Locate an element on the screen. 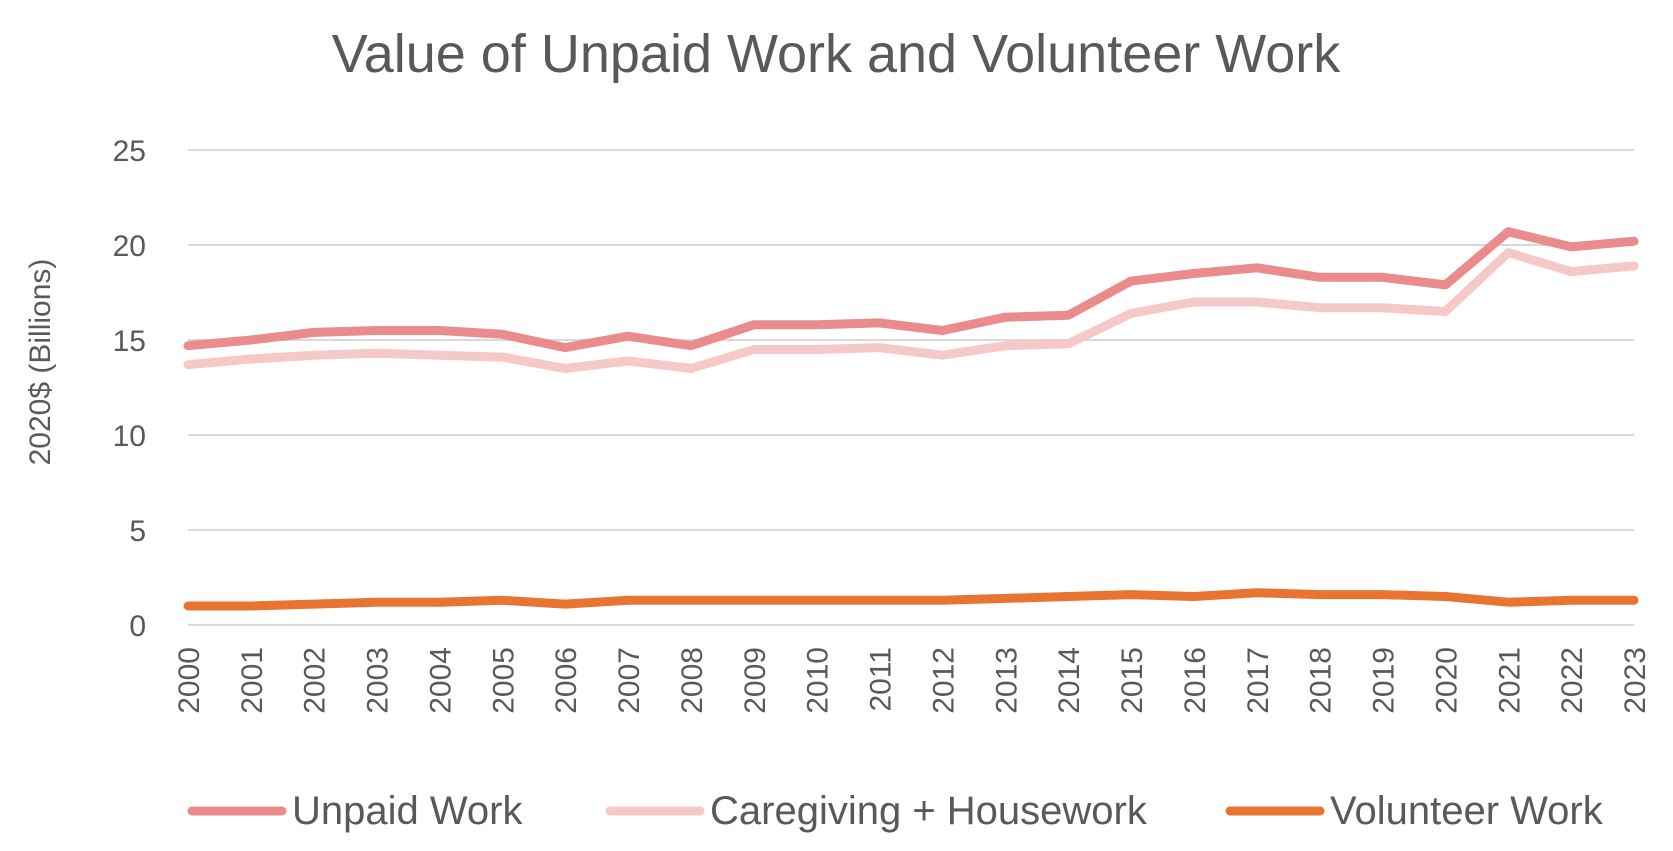  x-tick-label: 2019 is located at coordinates (1384, 680).